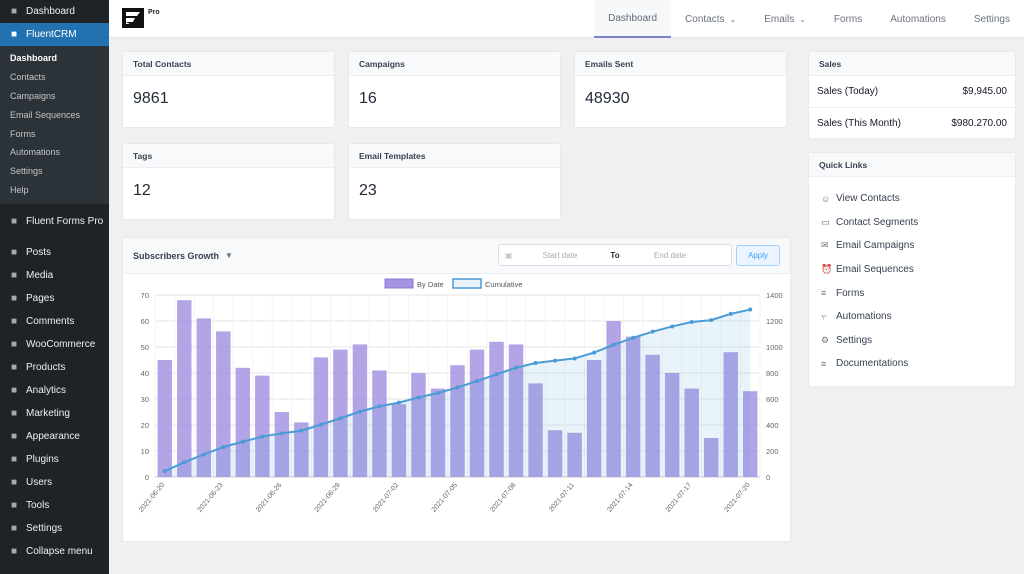 This screenshot has width=1024, height=574. What do you see at coordinates (826, 198) in the screenshot?
I see `user-icon: ☺` at bounding box center [826, 198].